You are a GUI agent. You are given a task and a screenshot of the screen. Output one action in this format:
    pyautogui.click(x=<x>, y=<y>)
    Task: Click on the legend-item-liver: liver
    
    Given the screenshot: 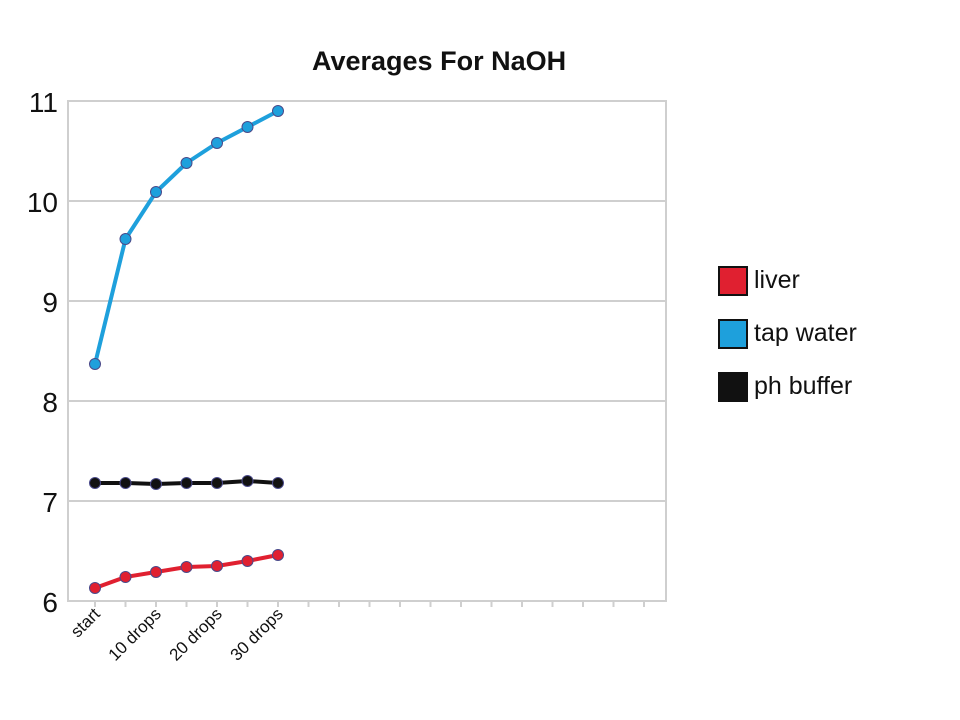 What is the action you would take?
    pyautogui.click(x=787, y=280)
    